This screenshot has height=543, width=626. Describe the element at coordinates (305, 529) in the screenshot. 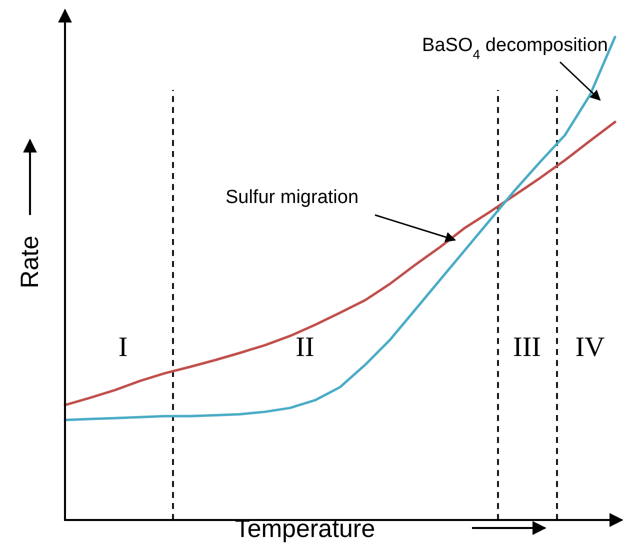

I see `x-axis-title: Temperature` at that location.